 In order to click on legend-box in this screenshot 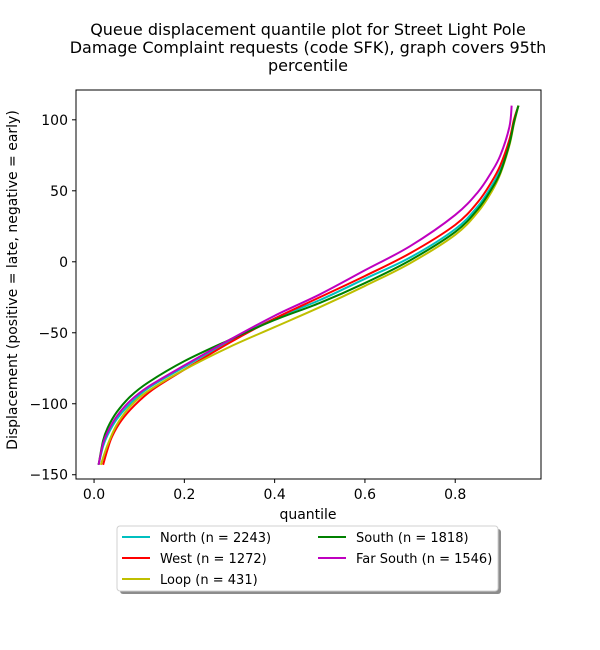, I will do `click(307, 558)`.